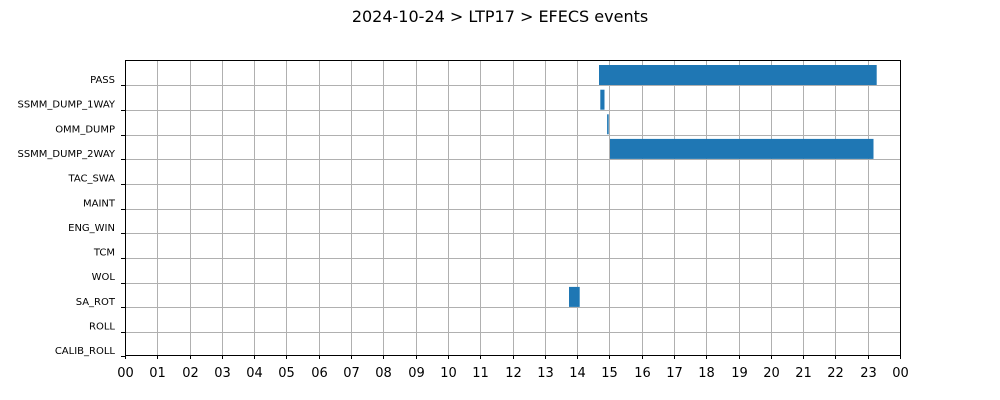 Image resolution: width=1000 pixels, height=400 pixels. Describe the element at coordinates (85, 129) in the screenshot. I see `category-label: OMM_DUMP` at that location.